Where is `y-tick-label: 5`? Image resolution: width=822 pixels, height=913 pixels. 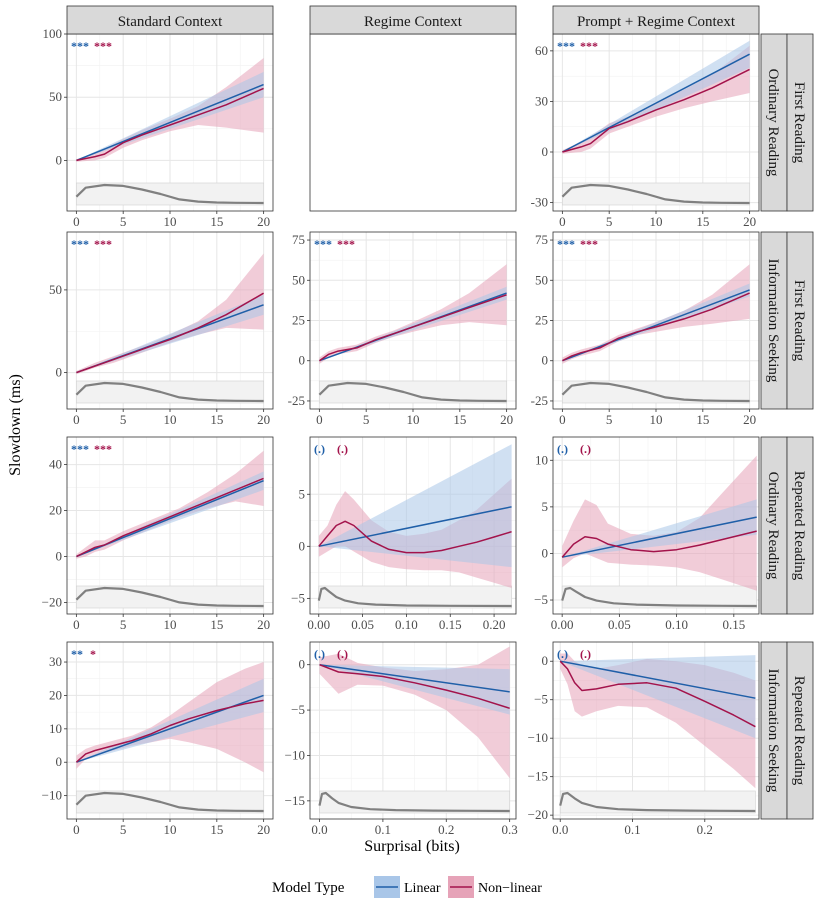
y-tick-label: 5 is located at coordinates (545, 506).